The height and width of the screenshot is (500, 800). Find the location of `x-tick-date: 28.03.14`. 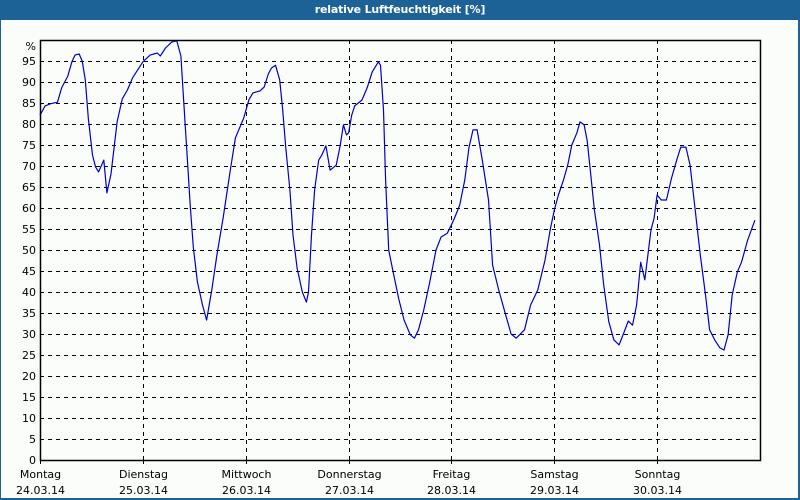

x-tick-date: 28.03.14 is located at coordinates (451, 490).